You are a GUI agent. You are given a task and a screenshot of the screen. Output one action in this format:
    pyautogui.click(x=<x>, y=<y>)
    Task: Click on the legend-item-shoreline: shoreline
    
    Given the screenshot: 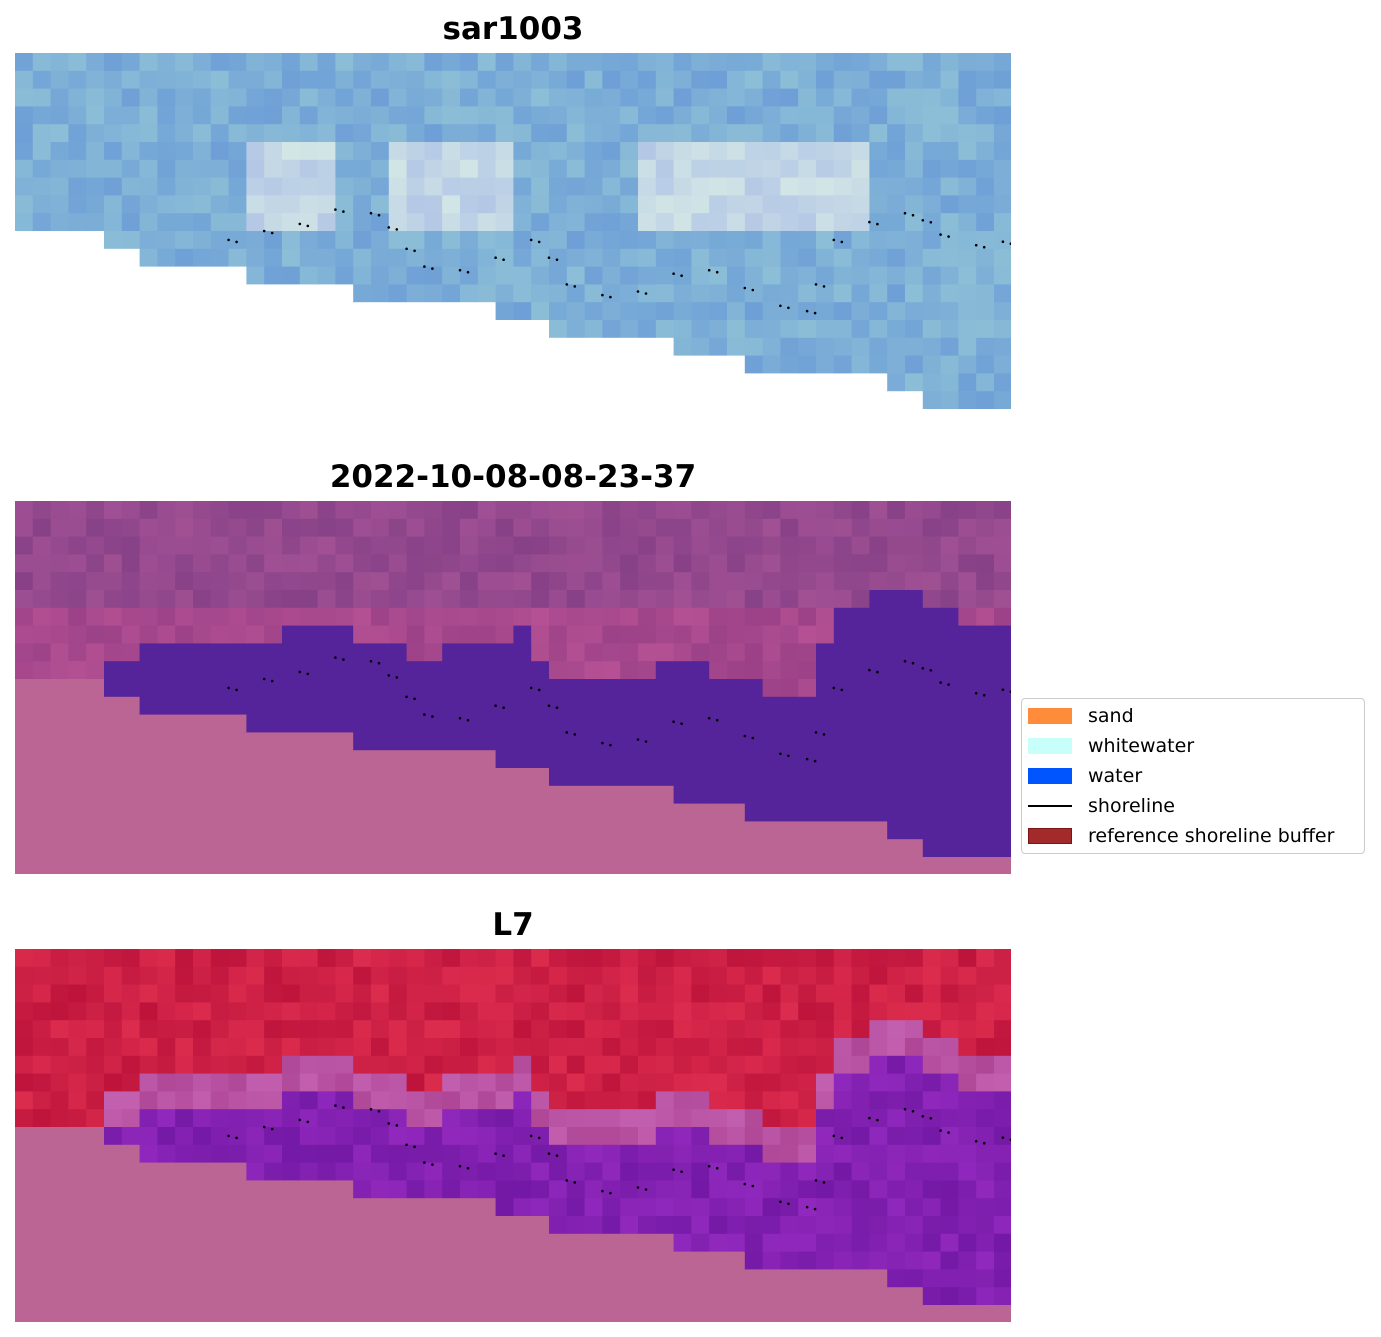 What is the action you would take?
    pyautogui.click(x=1101, y=806)
    